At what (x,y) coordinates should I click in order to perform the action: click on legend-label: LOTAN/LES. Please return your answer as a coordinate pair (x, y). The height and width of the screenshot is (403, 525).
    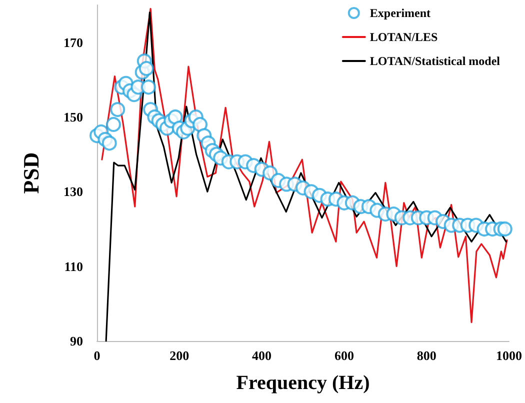
    Looking at the image, I should click on (404, 37).